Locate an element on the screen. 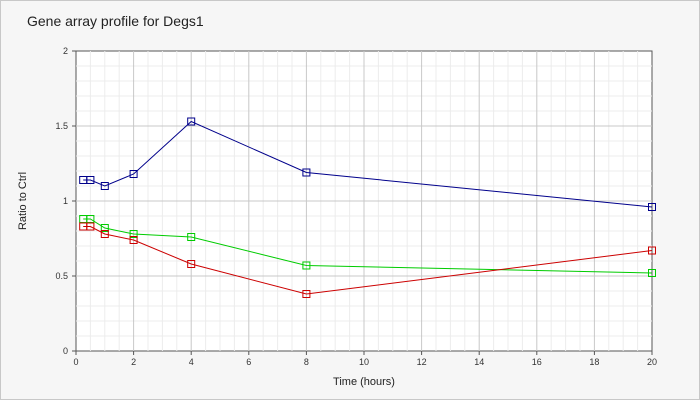 This screenshot has width=700, height=400. x-tick-label: 12 is located at coordinates (422, 362).